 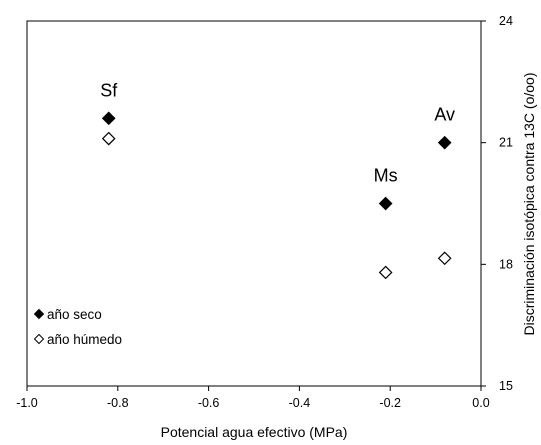 What do you see at coordinates (84, 339) in the screenshot?
I see `legend-label: año húmedo` at bounding box center [84, 339].